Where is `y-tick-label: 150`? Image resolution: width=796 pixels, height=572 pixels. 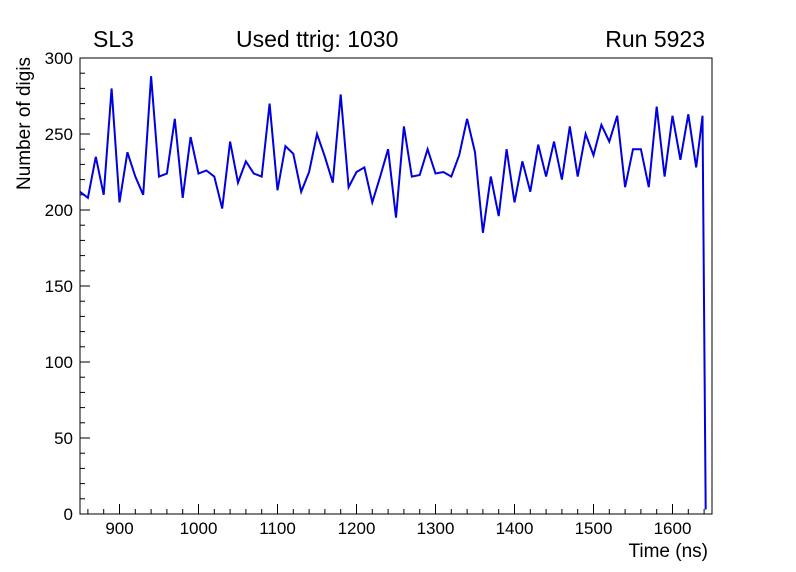
y-tick-label: 150 is located at coordinates (59, 286).